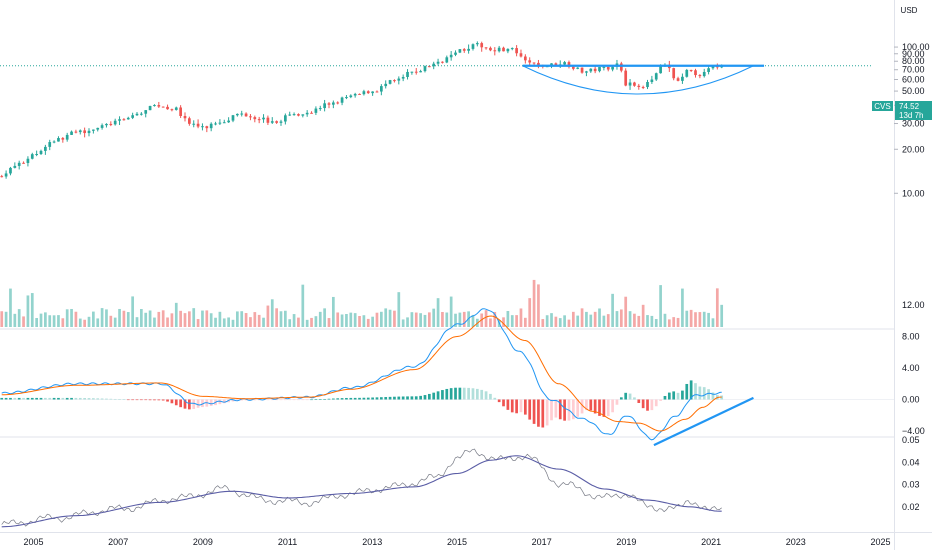  What do you see at coordinates (911, 485) in the screenshot?
I see `indicator-tick-label: 0.03` at bounding box center [911, 485].